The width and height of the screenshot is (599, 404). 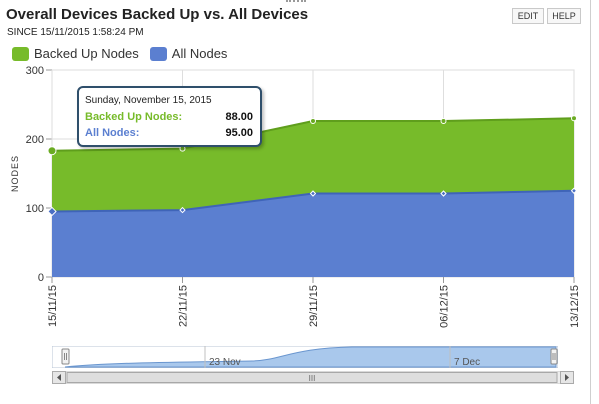 What do you see at coordinates (467, 362) in the screenshot?
I see `navigator-label: 7 Dec` at bounding box center [467, 362].